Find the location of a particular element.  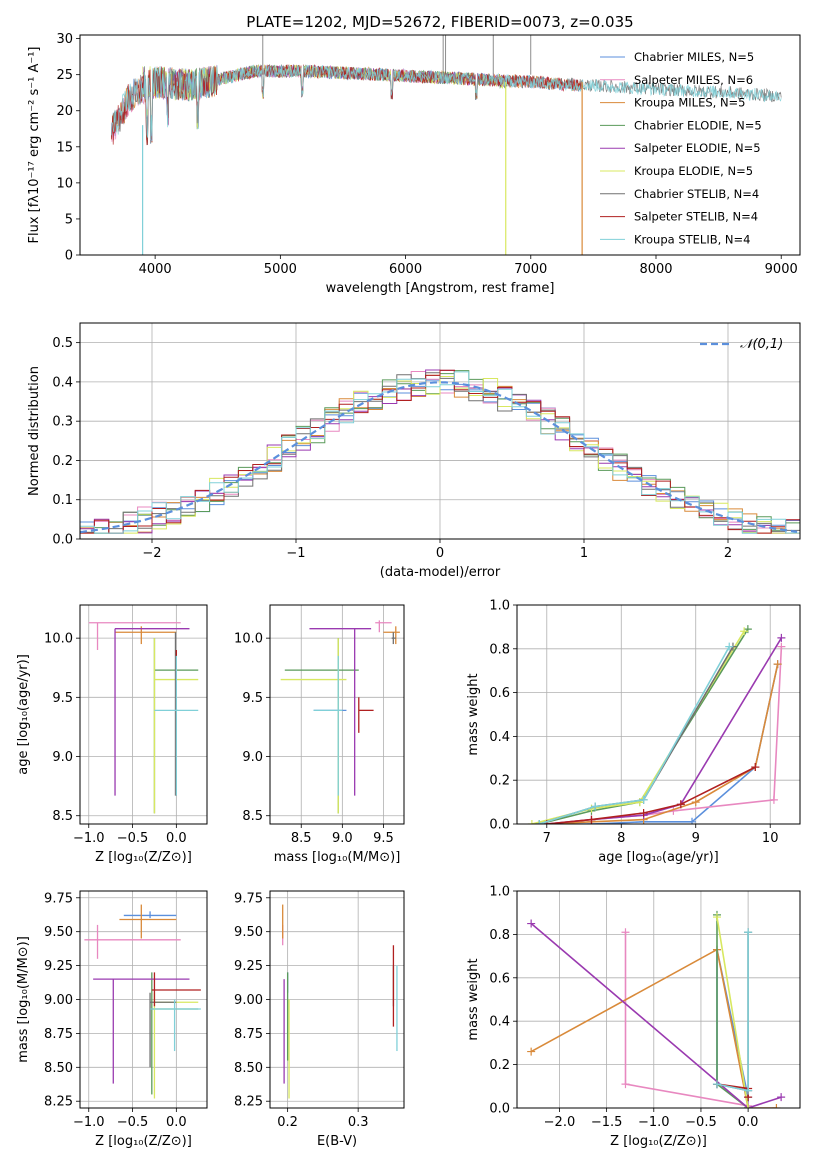

x-tick-label: 8000 is located at coordinates (655, 269).